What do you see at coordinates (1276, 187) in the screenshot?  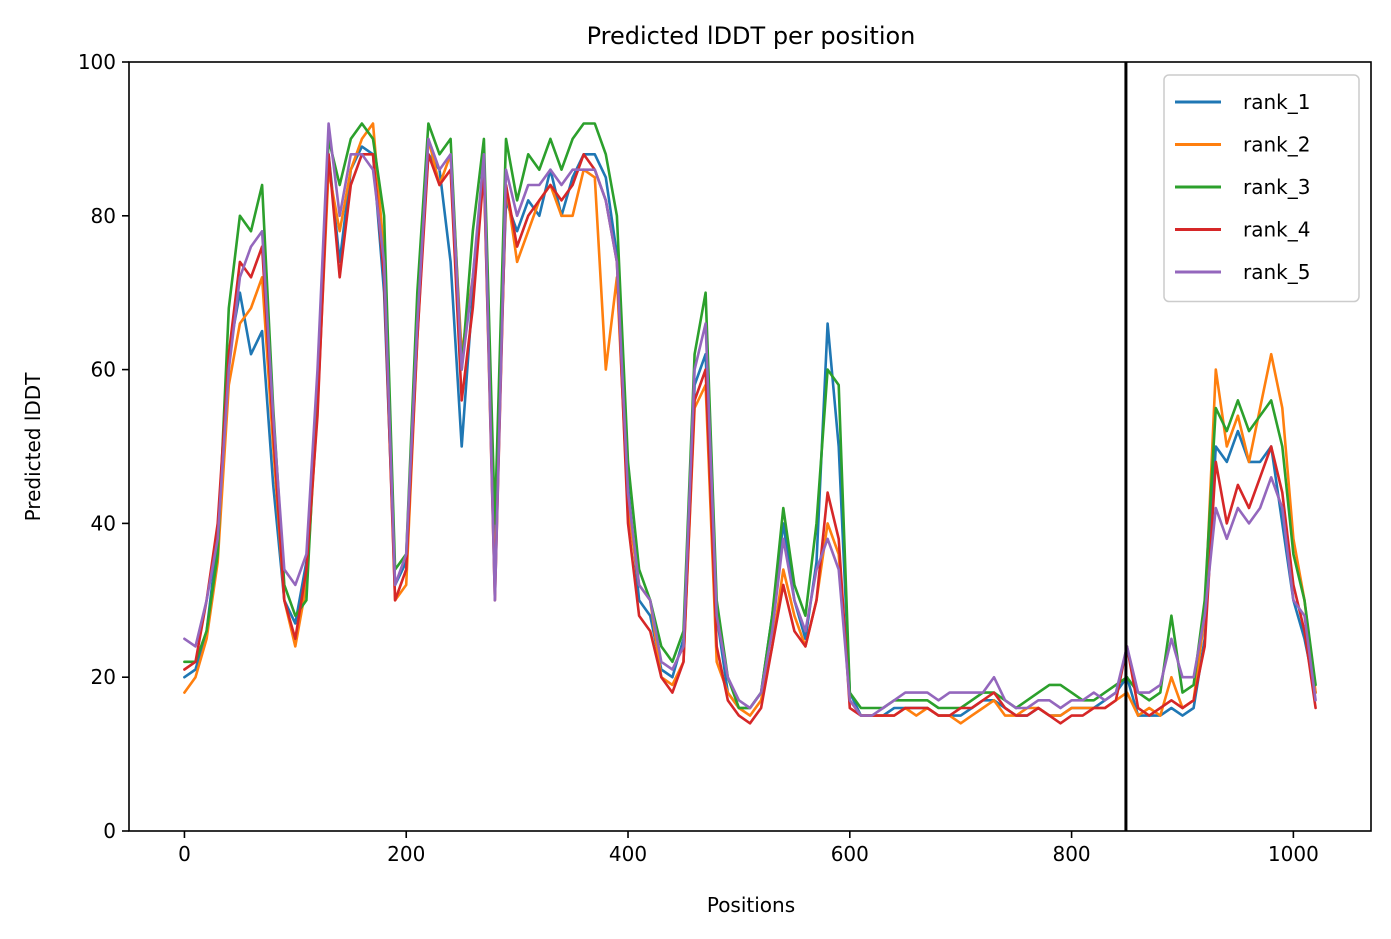 I see `legend-label-rank_3: rank_3` at bounding box center [1276, 187].